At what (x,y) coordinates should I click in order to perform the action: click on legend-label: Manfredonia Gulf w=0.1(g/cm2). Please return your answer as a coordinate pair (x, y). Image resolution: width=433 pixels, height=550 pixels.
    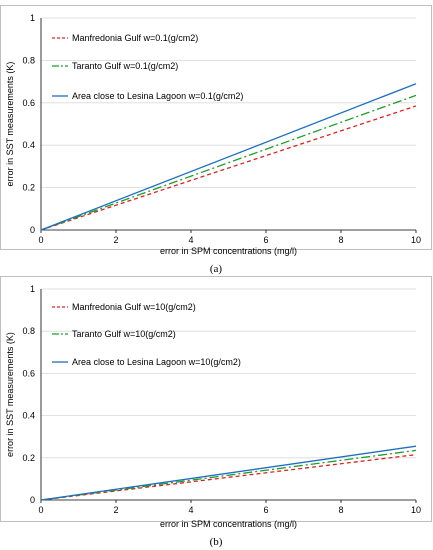
    Looking at the image, I should click on (135, 38).